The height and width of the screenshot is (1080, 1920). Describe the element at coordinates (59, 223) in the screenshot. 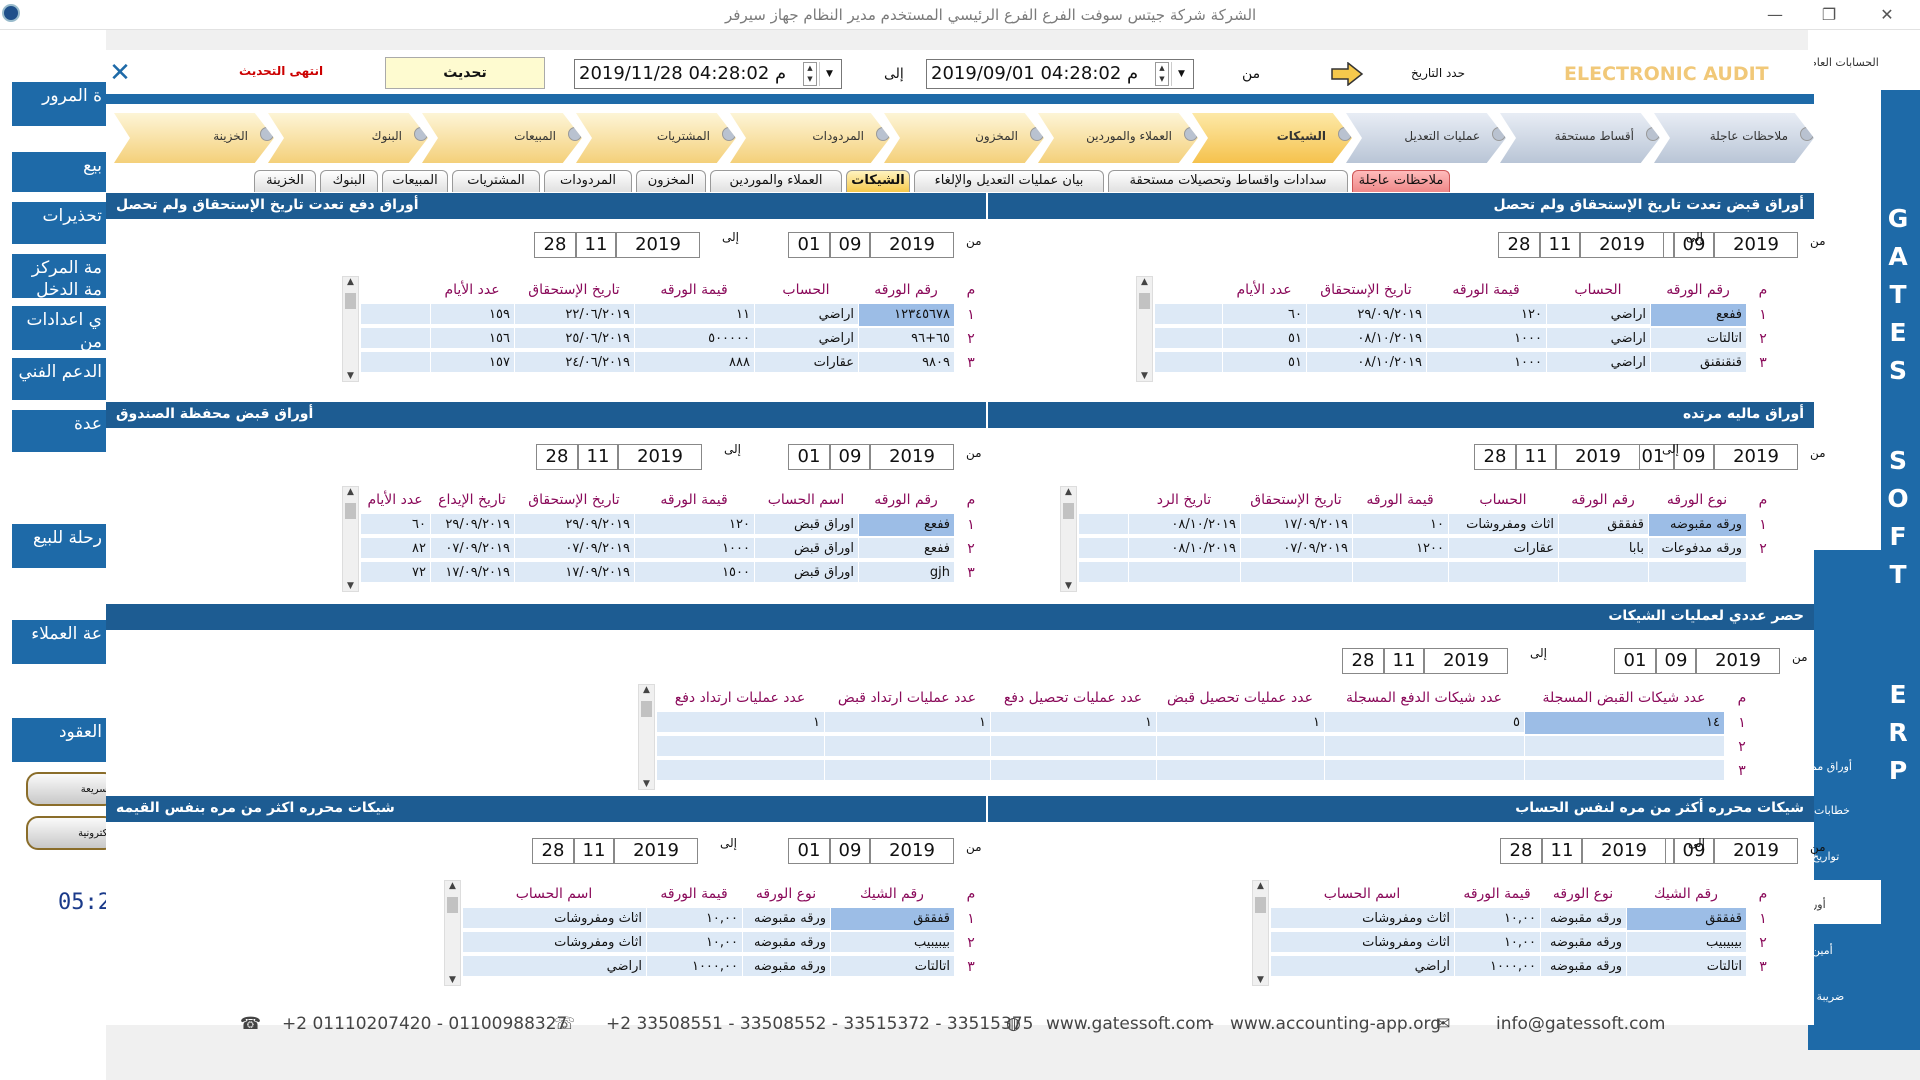

I see `sidebar-item: تحذيرات` at that location.